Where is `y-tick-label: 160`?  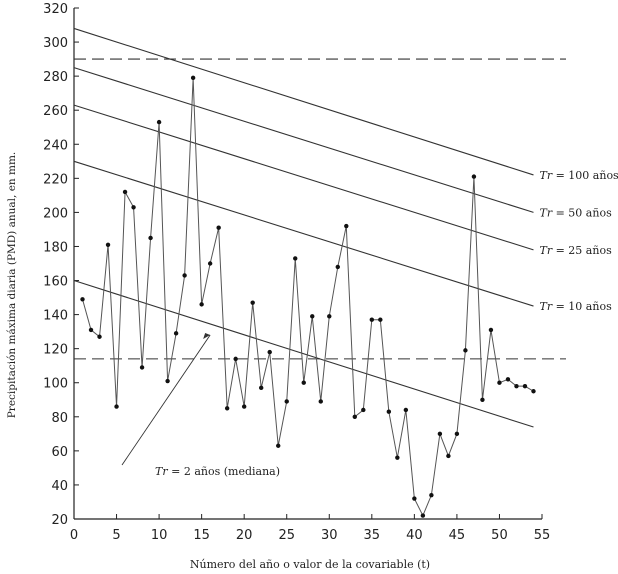 y-tick-label: 160 is located at coordinates (55, 282).